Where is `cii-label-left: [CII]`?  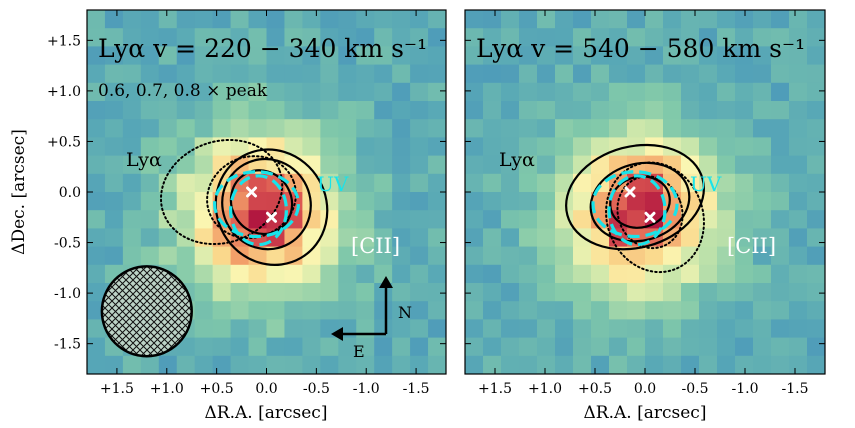 cii-label-left: [CII] is located at coordinates (375, 246).